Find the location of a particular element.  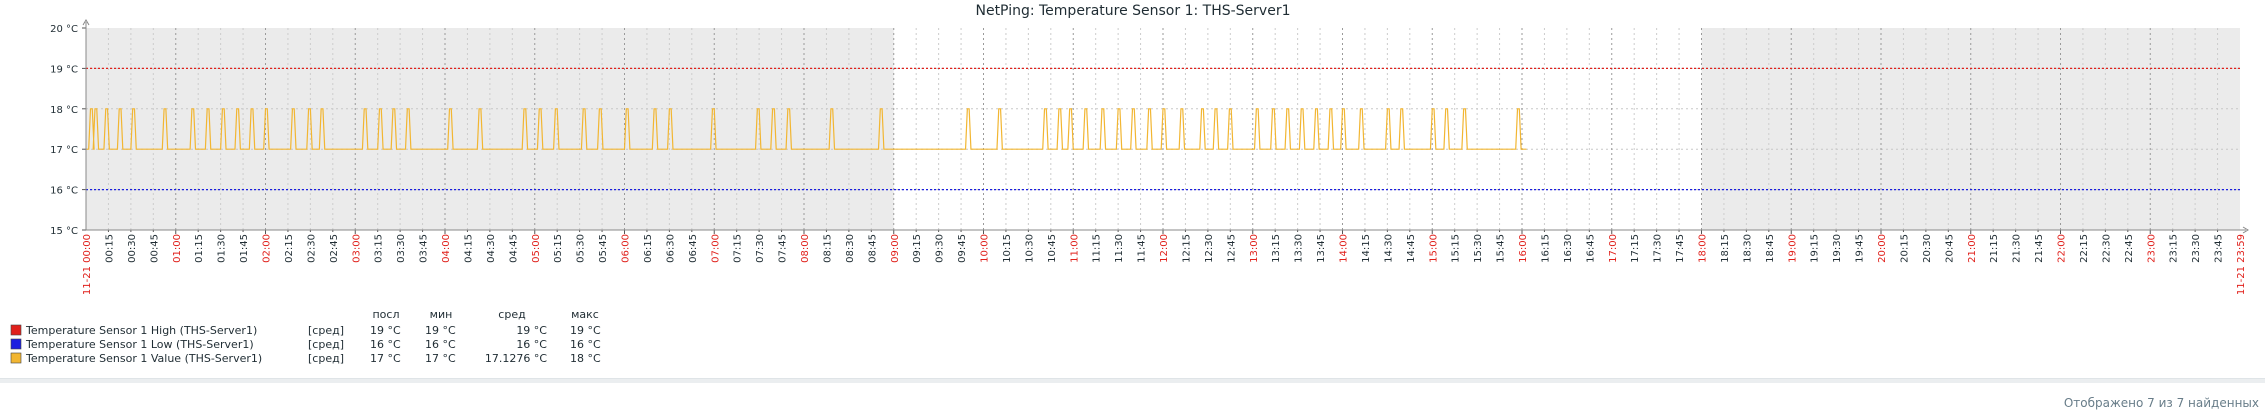

y-tick-label: 16 °C is located at coordinates (64, 191).